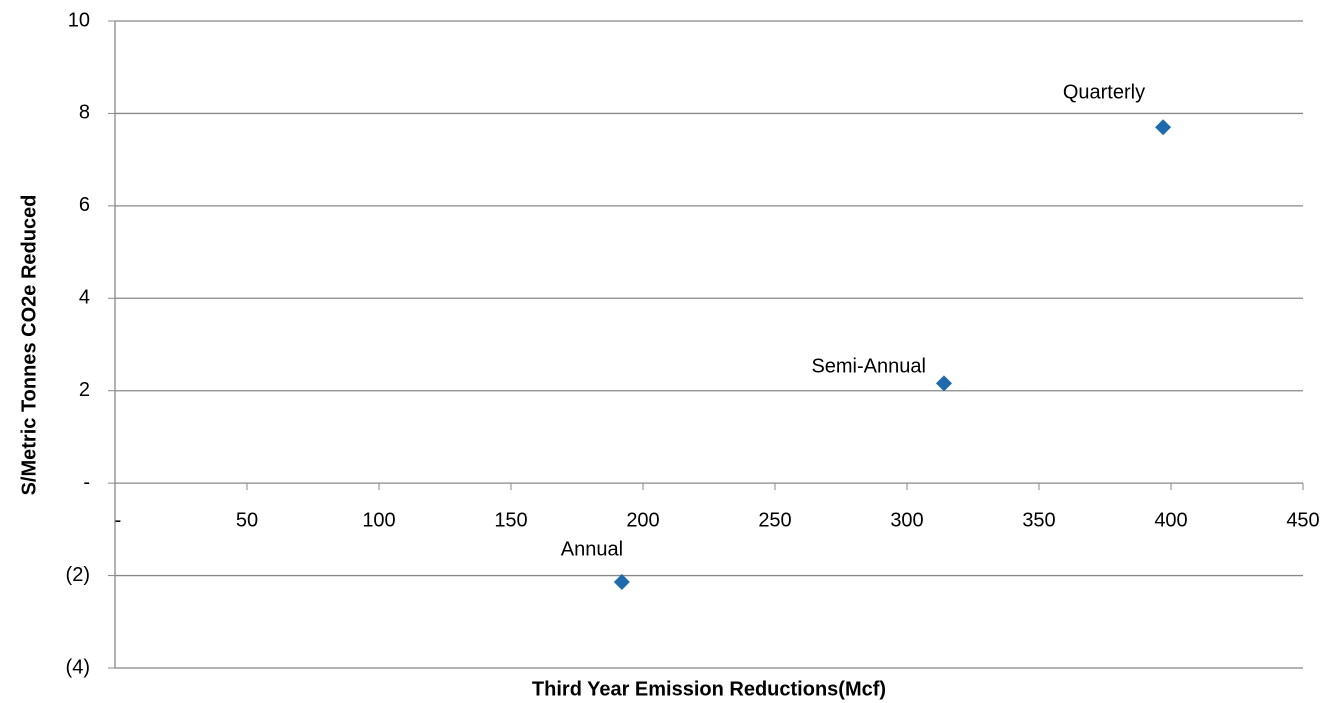  I want to click on y-tick-label: 4, so click(84, 298).